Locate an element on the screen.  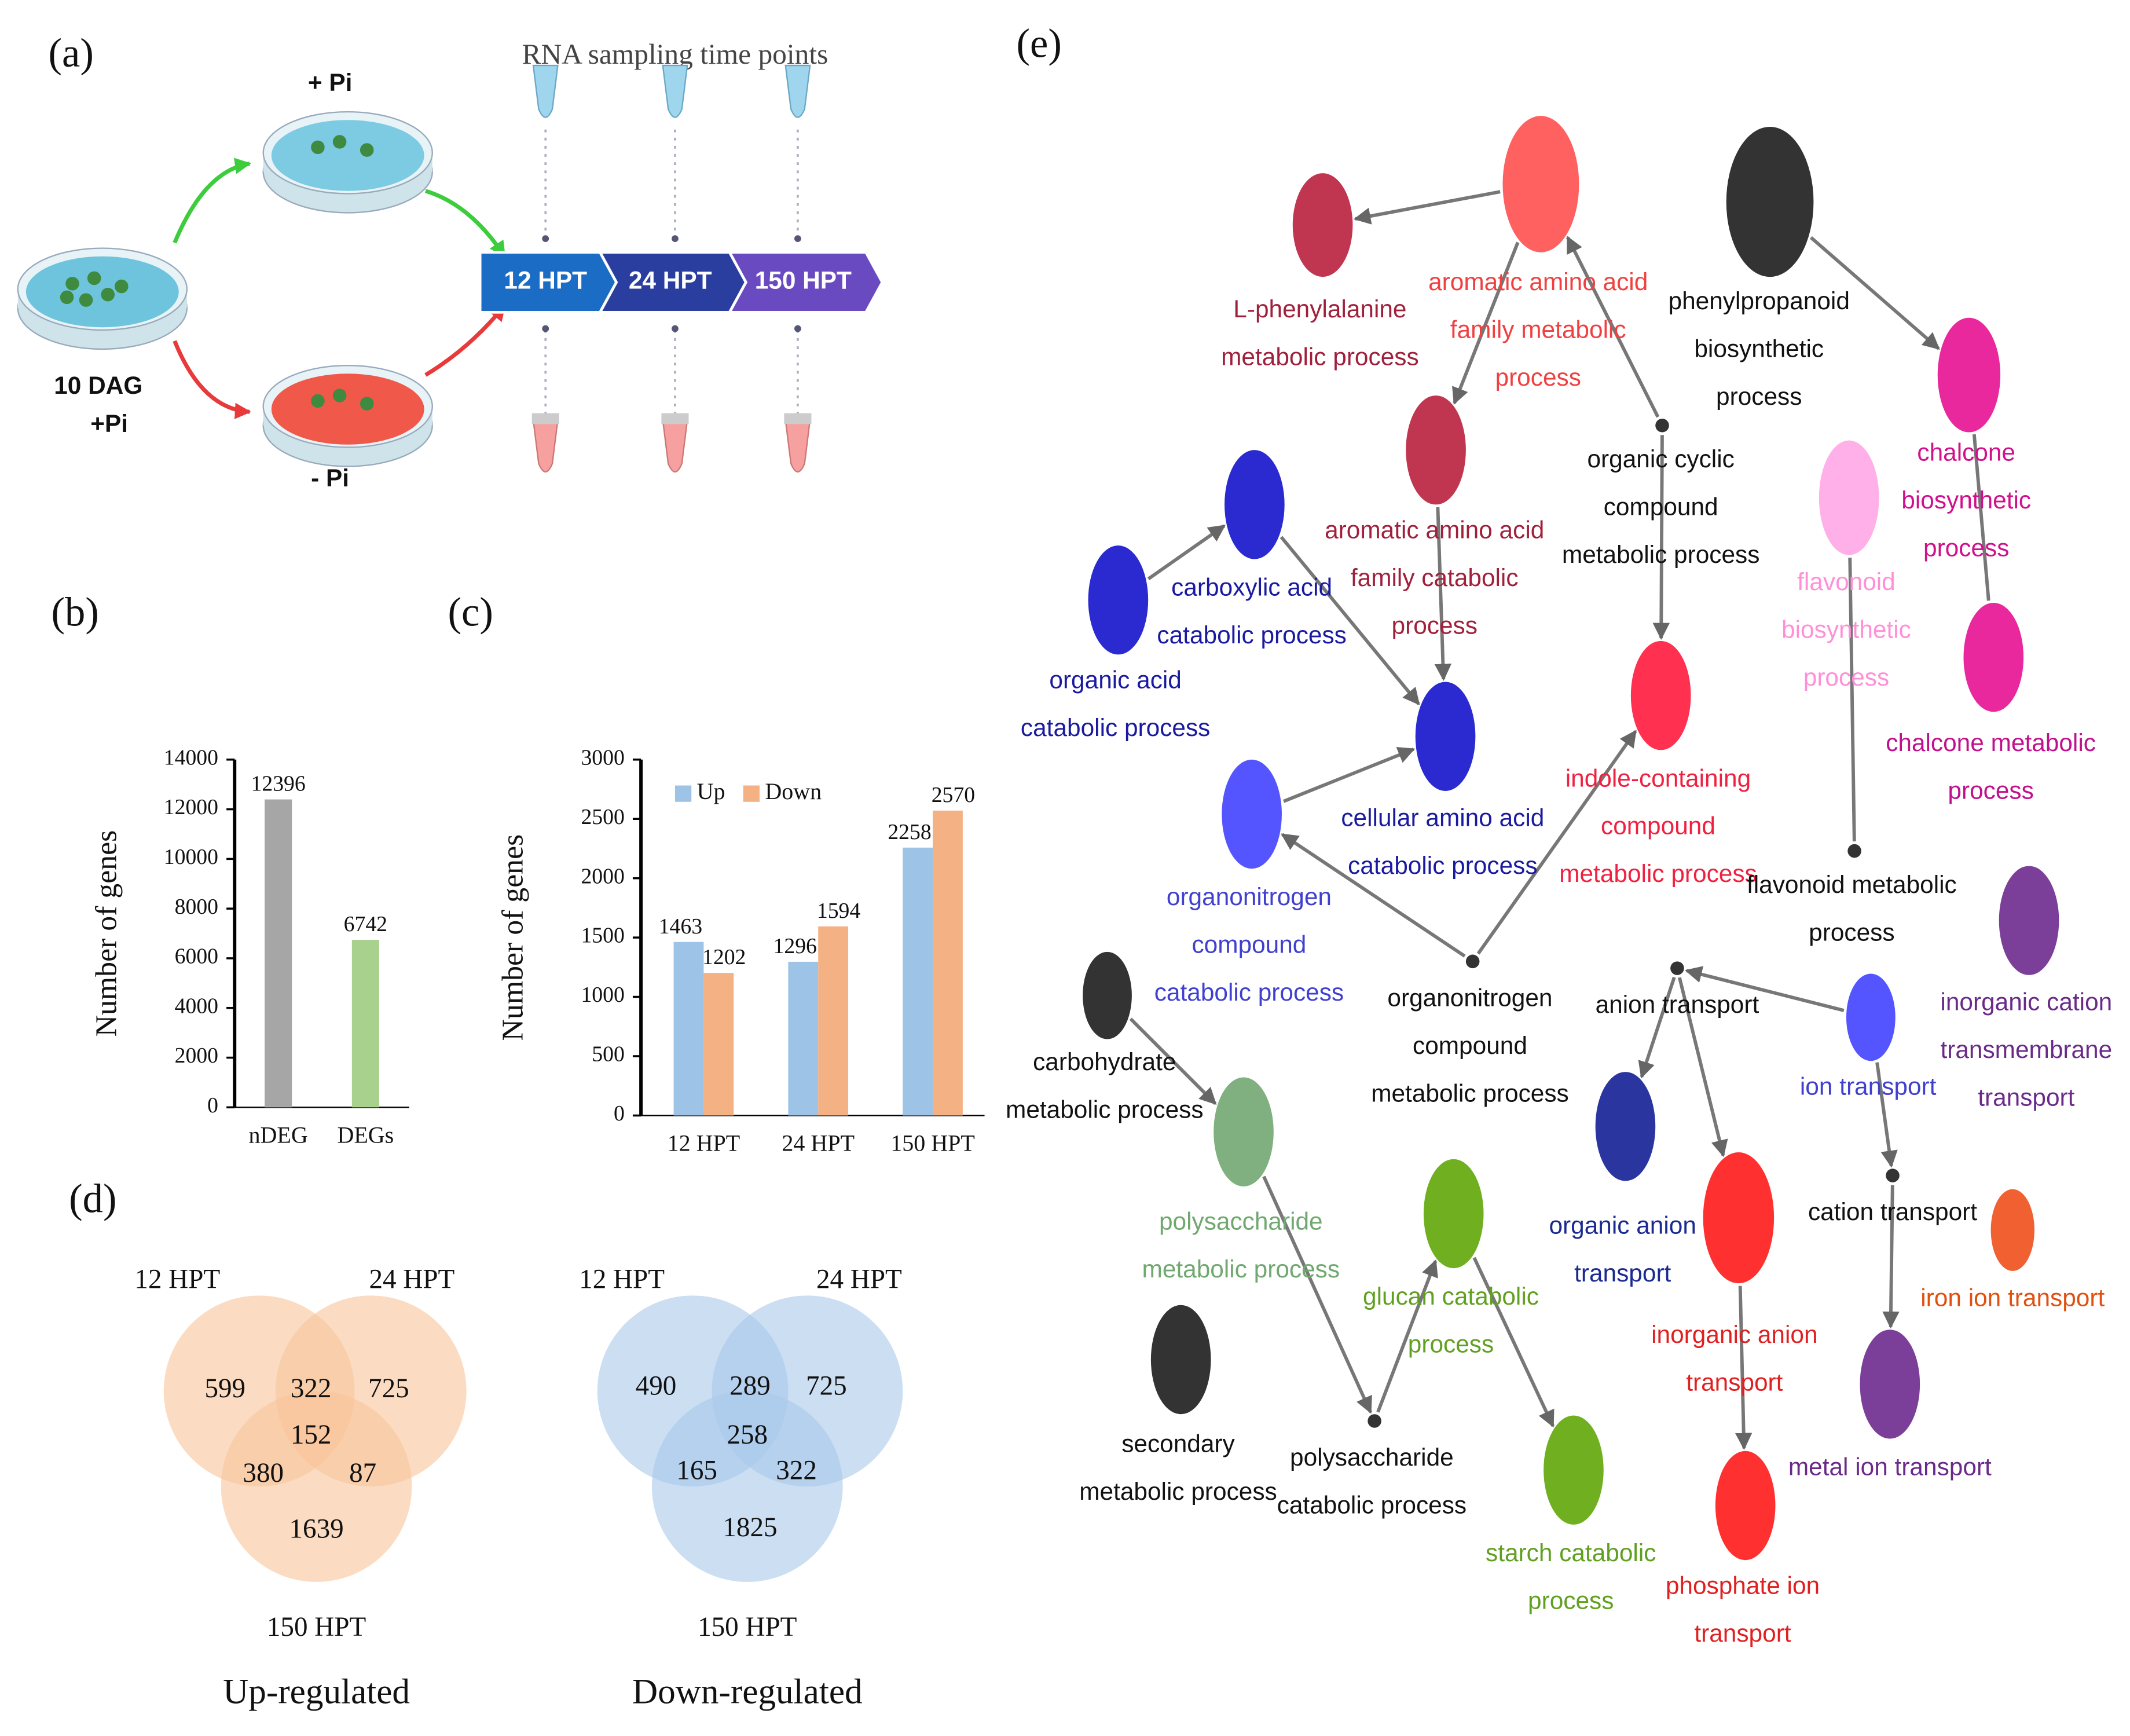
dot is located at coordinates (675, 329).